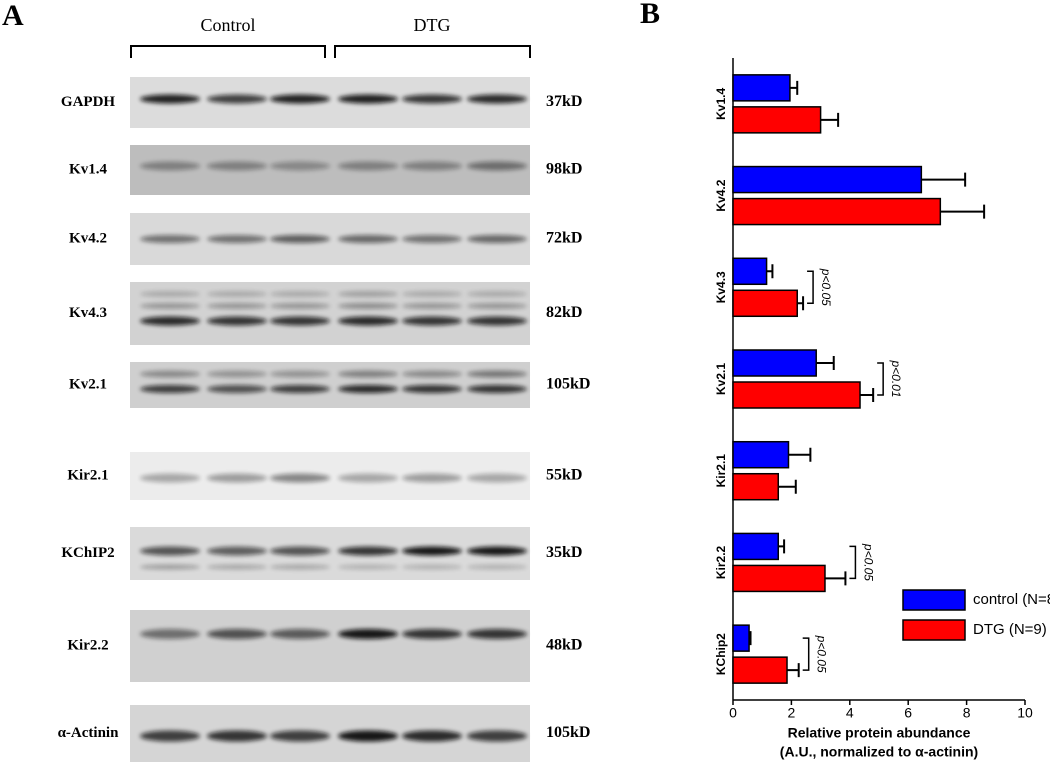 This screenshot has height=764, width=1050. What do you see at coordinates (89, 733) in the screenshot?
I see `protein-label: α-Actinin` at bounding box center [89, 733].